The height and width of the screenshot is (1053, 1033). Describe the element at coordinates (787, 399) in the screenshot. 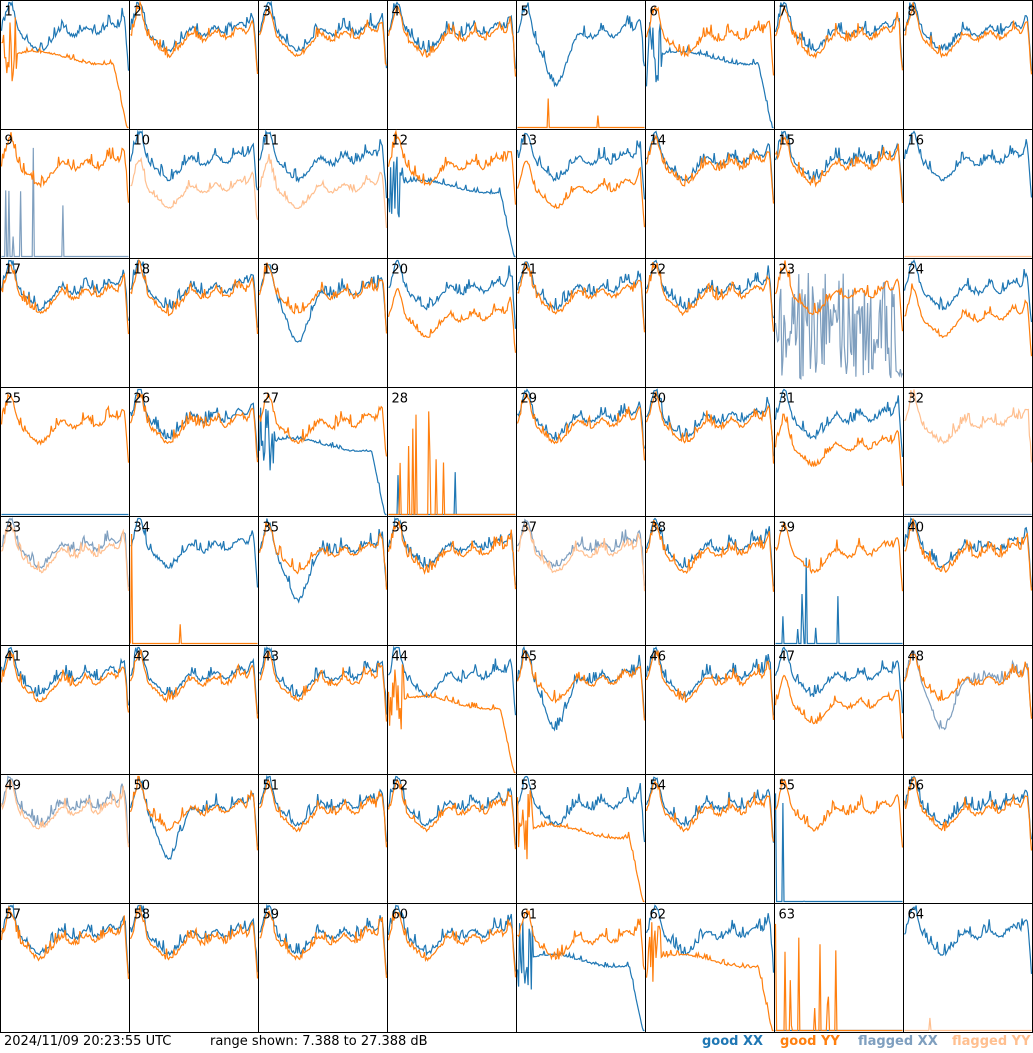

I see `panel-label: 31` at that location.